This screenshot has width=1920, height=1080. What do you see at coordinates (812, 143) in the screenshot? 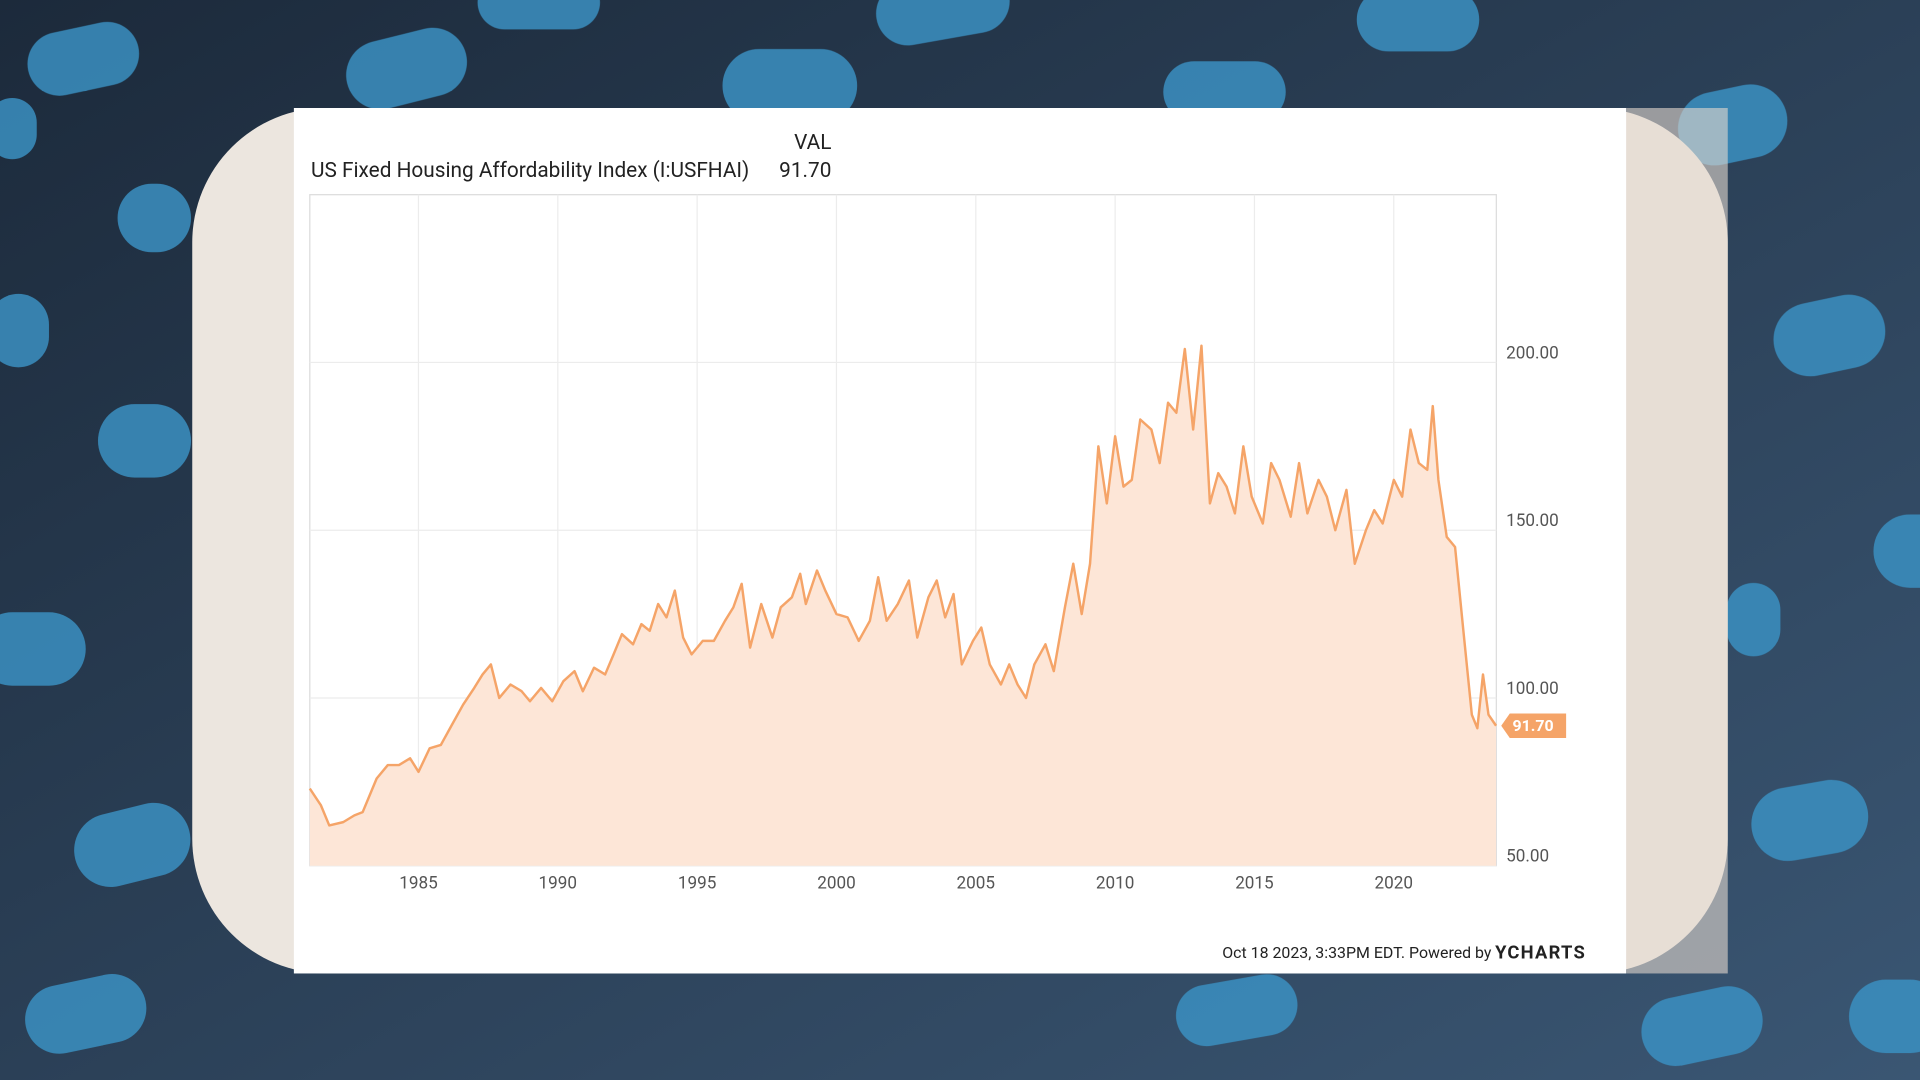
I see `column-header: VAL` at bounding box center [812, 143].